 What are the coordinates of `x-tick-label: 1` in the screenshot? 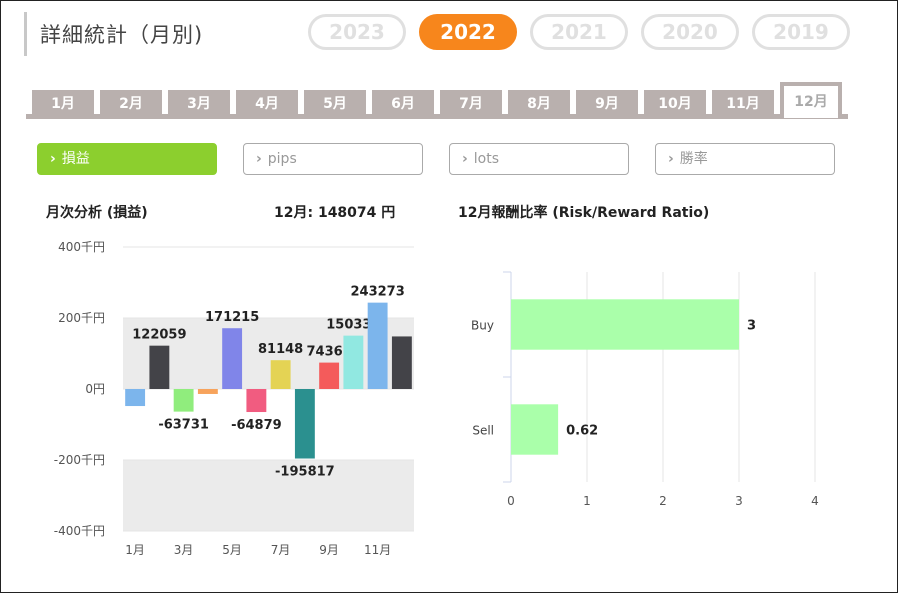 It's located at (587, 501).